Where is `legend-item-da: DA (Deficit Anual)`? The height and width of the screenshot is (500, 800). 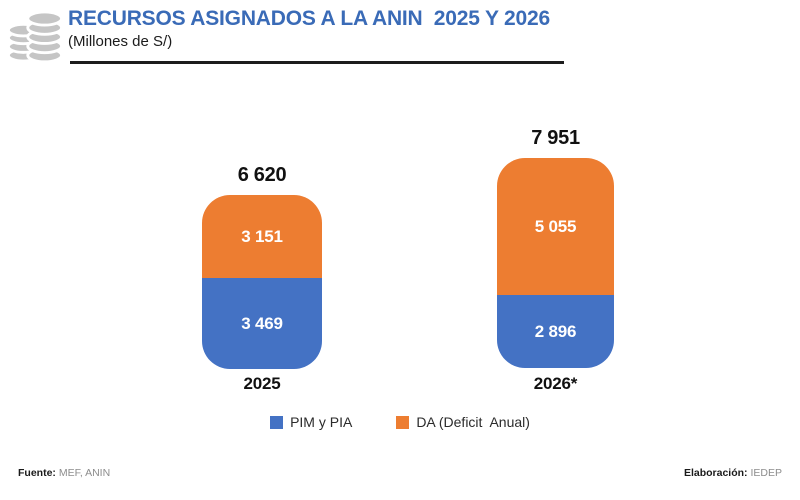
legend-item-da: DA (Deficit Anual) is located at coordinates (463, 422).